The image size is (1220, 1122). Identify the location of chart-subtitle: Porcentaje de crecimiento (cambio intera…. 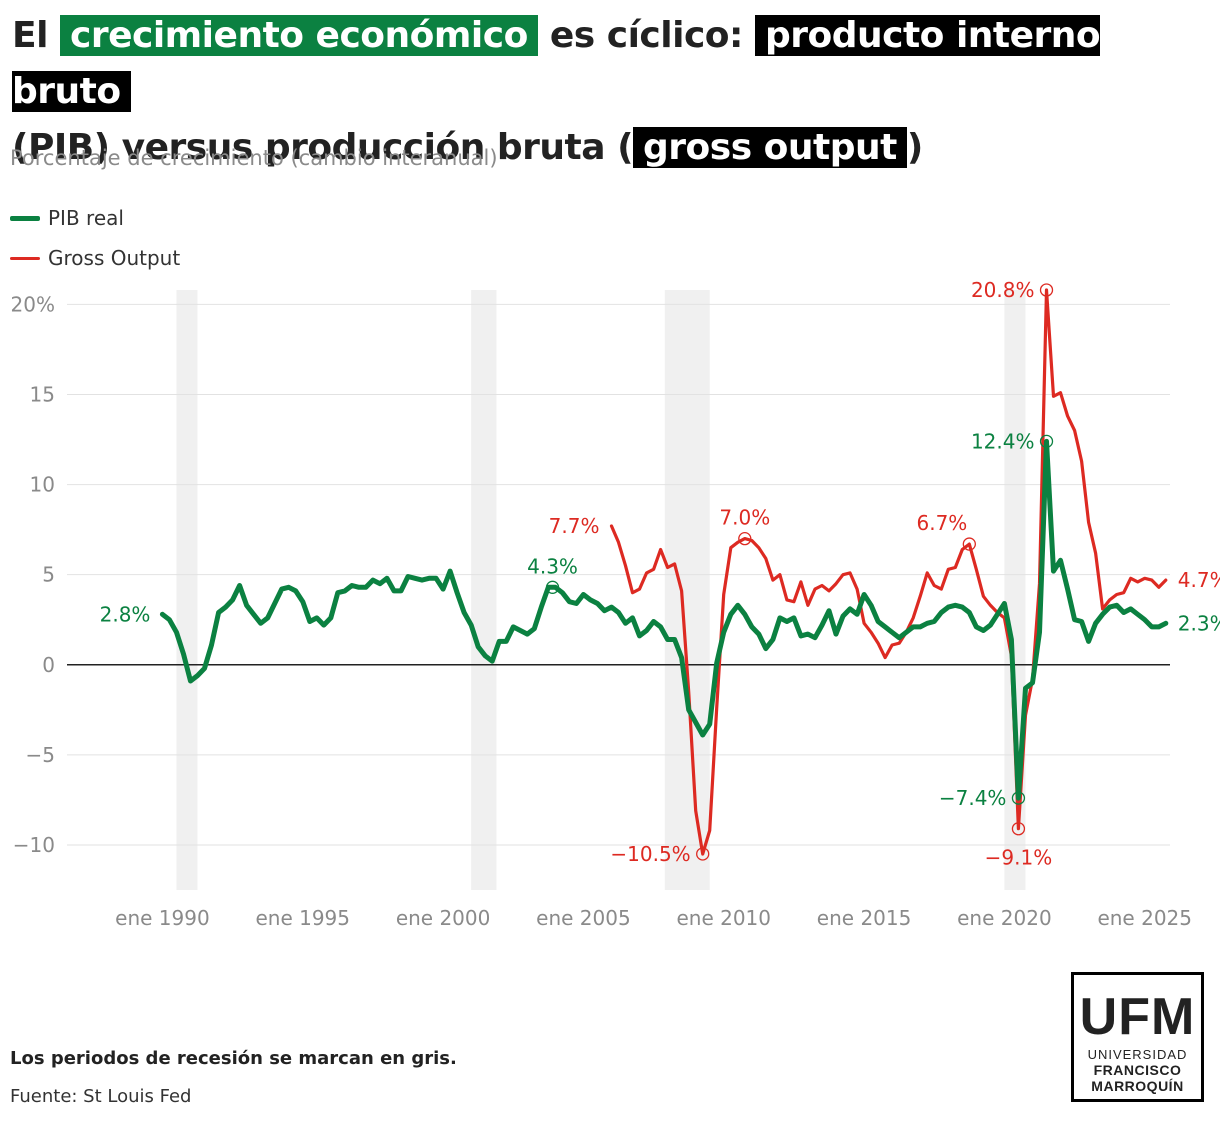
(254, 158).